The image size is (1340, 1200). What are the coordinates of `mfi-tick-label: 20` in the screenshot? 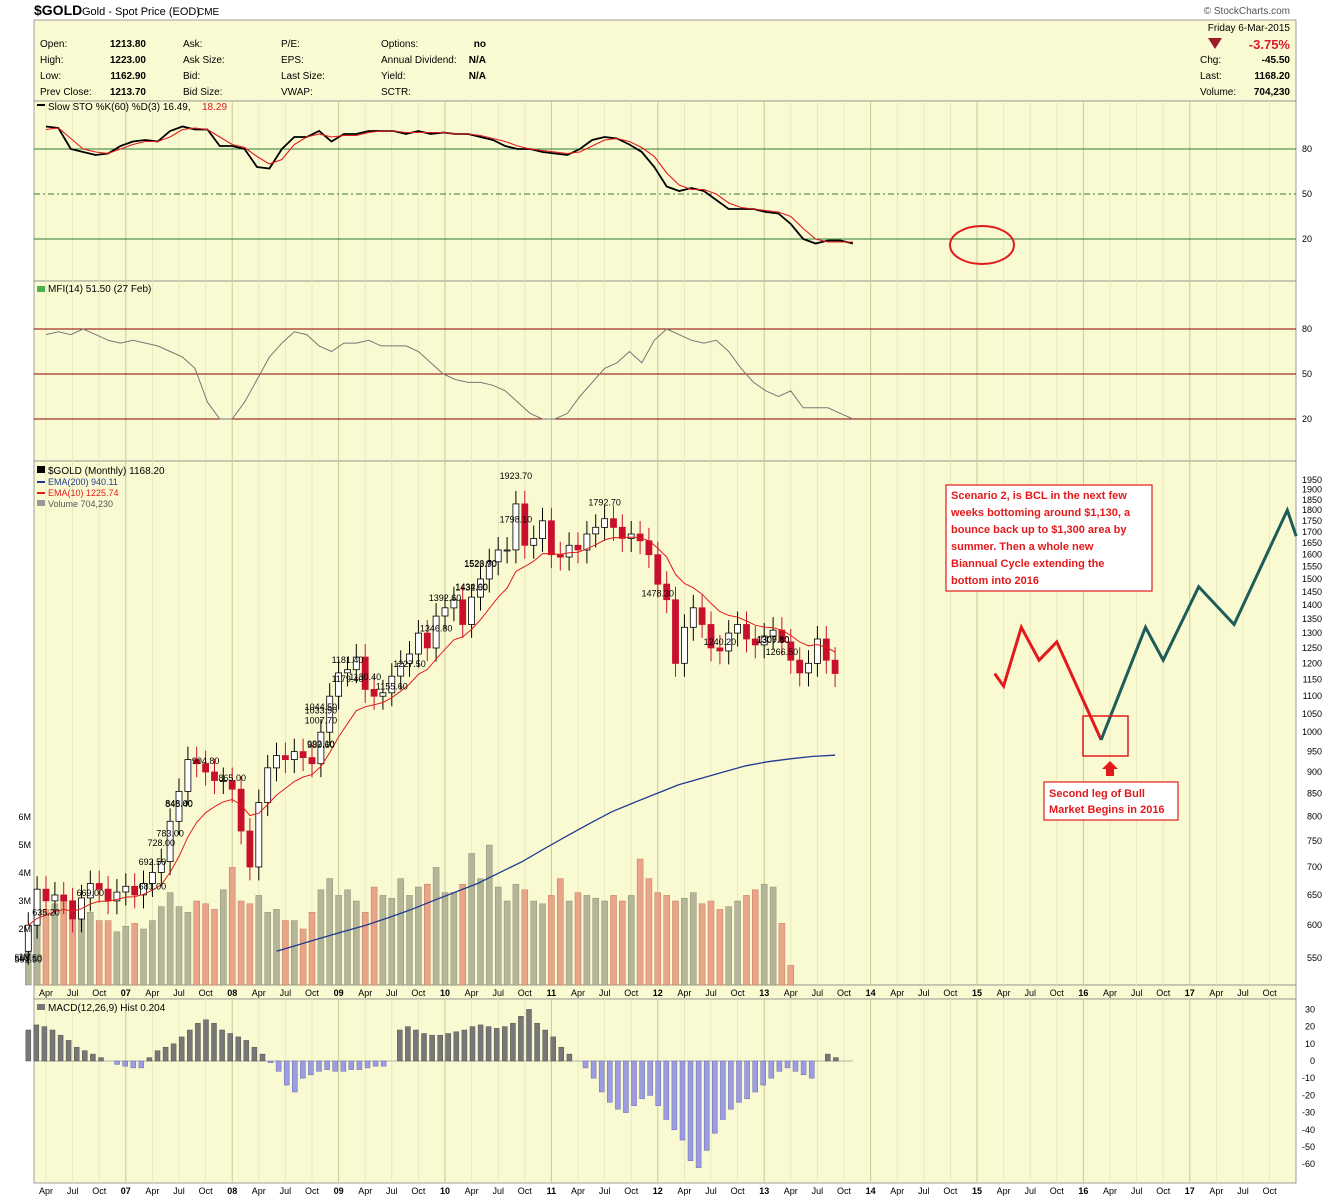 It's located at (1307, 419).